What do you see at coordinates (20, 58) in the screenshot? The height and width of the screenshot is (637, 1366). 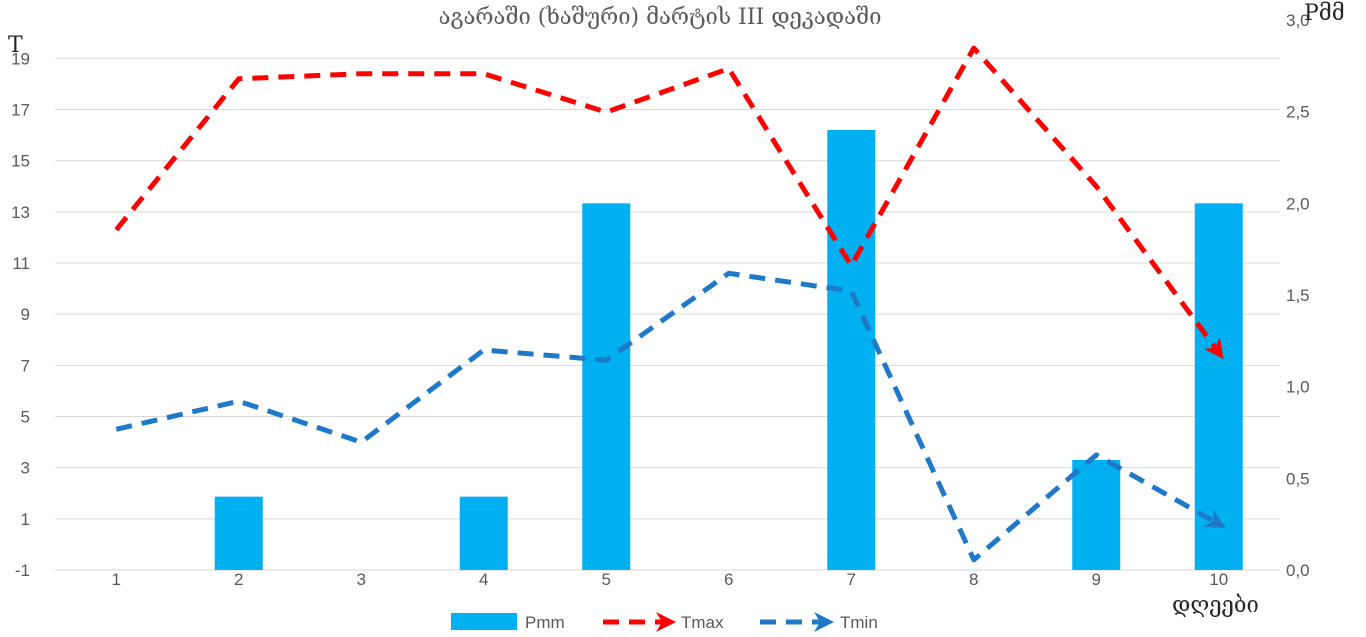 I see `y-left-tick-label: 19` at bounding box center [20, 58].